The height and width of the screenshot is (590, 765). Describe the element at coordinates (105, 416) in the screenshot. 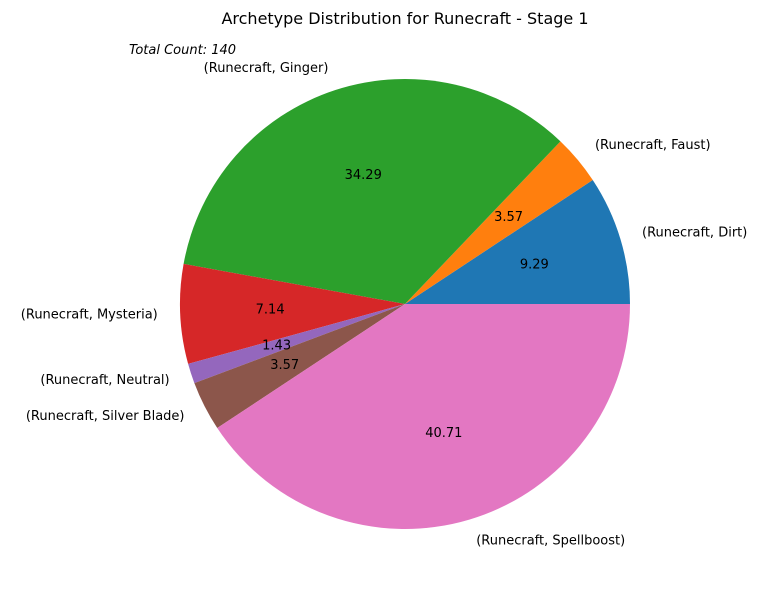

I see `slice-category-label: (Runecraft, Silver Blade)` at that location.